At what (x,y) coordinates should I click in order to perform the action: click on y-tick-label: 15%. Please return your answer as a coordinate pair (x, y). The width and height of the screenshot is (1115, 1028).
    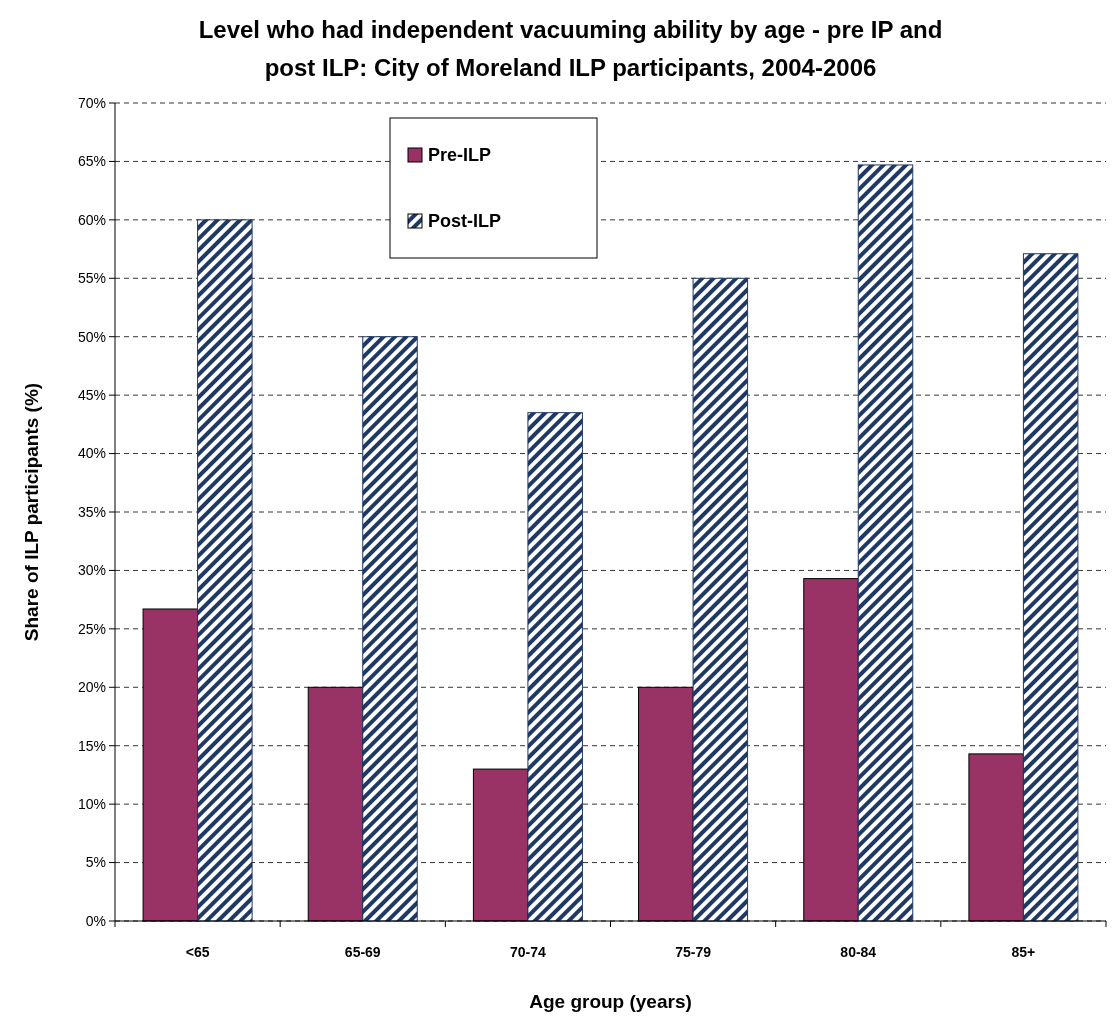
    Looking at the image, I should click on (91, 745).